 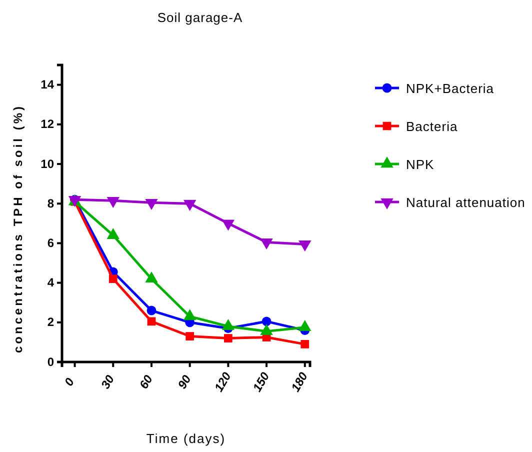 What do you see at coordinates (450, 88) in the screenshot?
I see `legend-label: NPK+Bacteria` at bounding box center [450, 88].